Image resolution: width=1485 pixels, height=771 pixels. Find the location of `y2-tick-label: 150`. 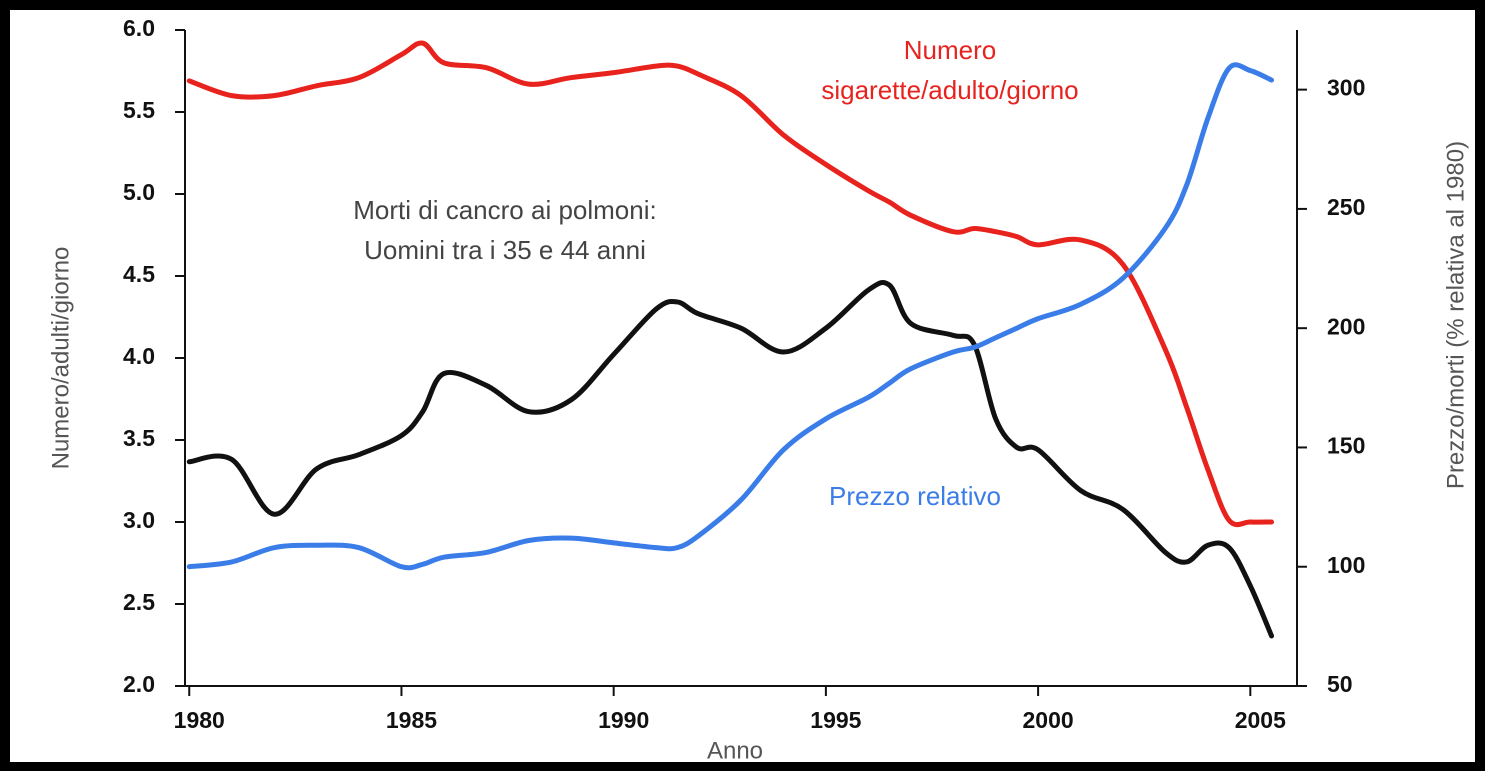

y2-tick-label: 150 is located at coordinates (1346, 446).